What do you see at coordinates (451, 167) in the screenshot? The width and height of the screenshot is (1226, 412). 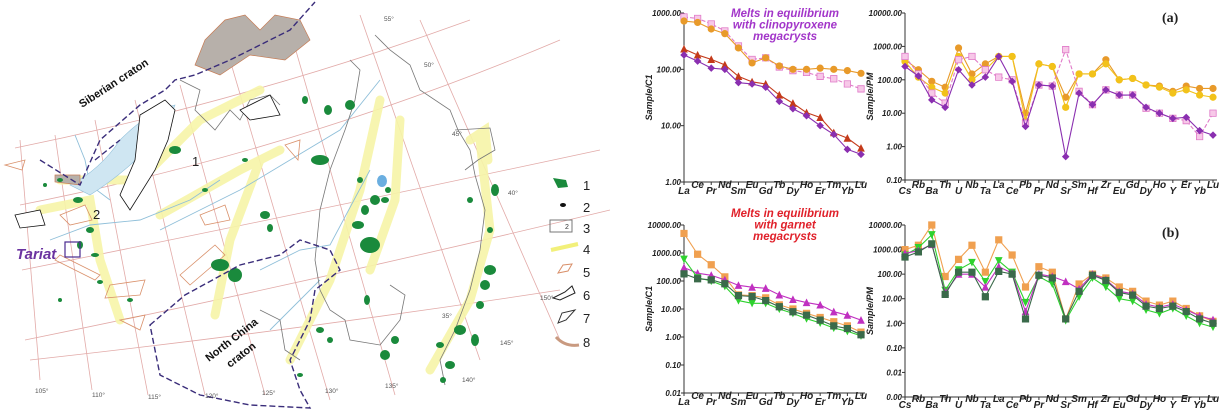 I see `latitude-labels: 55° 50° 45° 40° 35°` at bounding box center [451, 167].